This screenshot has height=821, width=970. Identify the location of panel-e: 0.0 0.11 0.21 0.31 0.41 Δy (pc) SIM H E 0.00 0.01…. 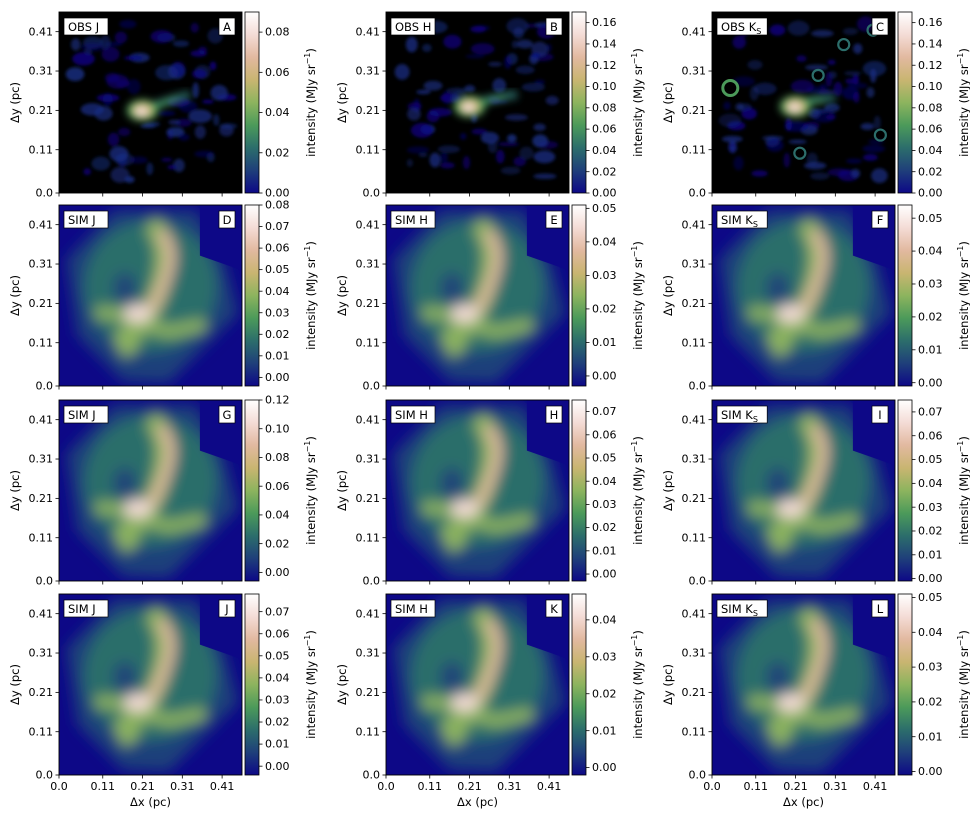
(490, 297).